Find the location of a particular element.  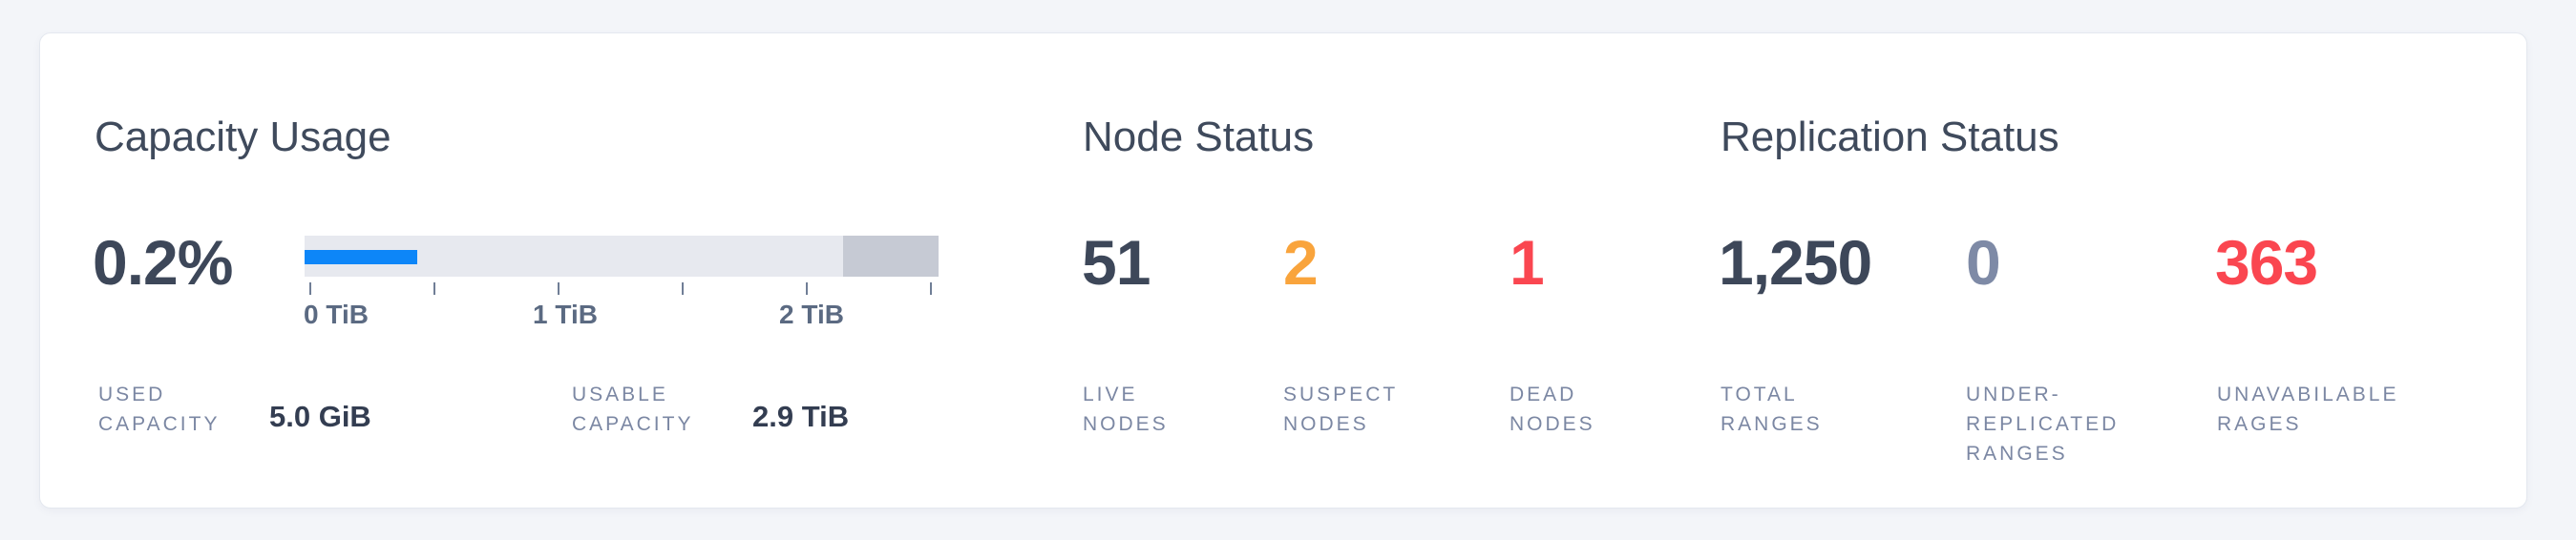

dead-nodes-label: DEAD NODES is located at coordinates (1552, 409).